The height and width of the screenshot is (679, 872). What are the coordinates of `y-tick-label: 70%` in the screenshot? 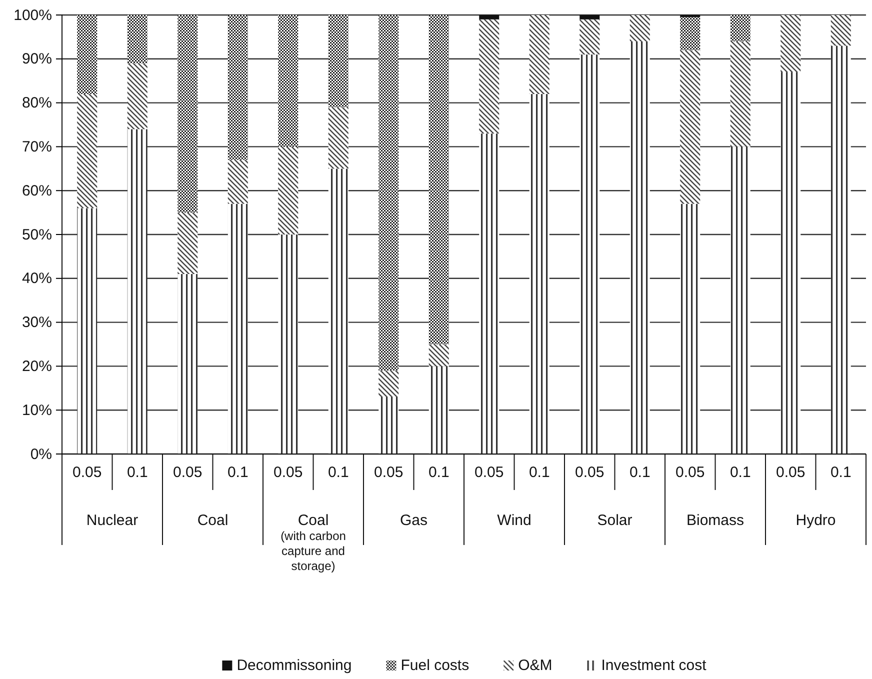 It's located at (37, 147).